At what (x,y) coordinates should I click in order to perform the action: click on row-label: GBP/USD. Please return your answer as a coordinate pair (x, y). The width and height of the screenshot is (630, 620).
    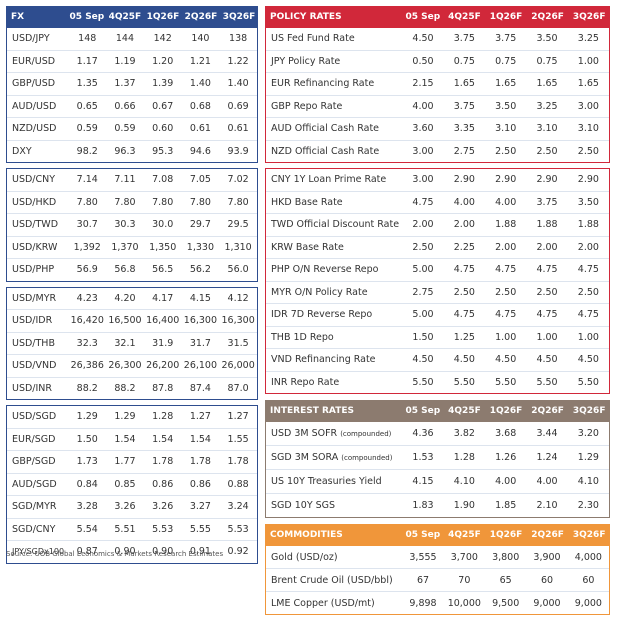
    Looking at the image, I should click on (34, 84).